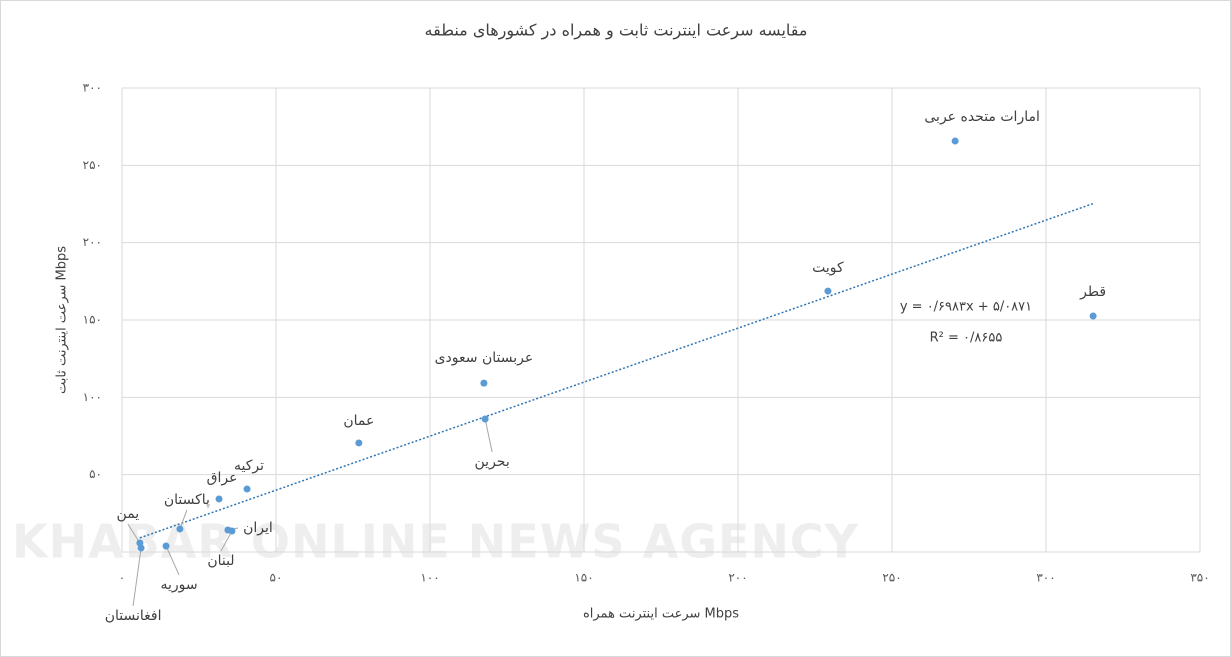 This screenshot has width=1231, height=657. I want to click on x-axis-label: سرعت اینترنت همراه Mbps, so click(661, 614).